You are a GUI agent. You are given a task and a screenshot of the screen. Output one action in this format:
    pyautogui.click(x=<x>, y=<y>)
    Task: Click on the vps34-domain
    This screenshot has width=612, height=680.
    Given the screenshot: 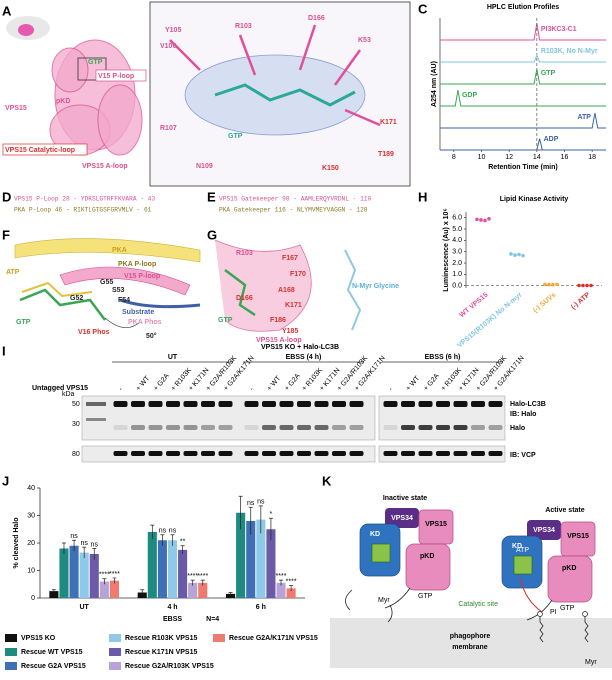 What is the action you would take?
    pyautogui.click(x=402, y=518)
    